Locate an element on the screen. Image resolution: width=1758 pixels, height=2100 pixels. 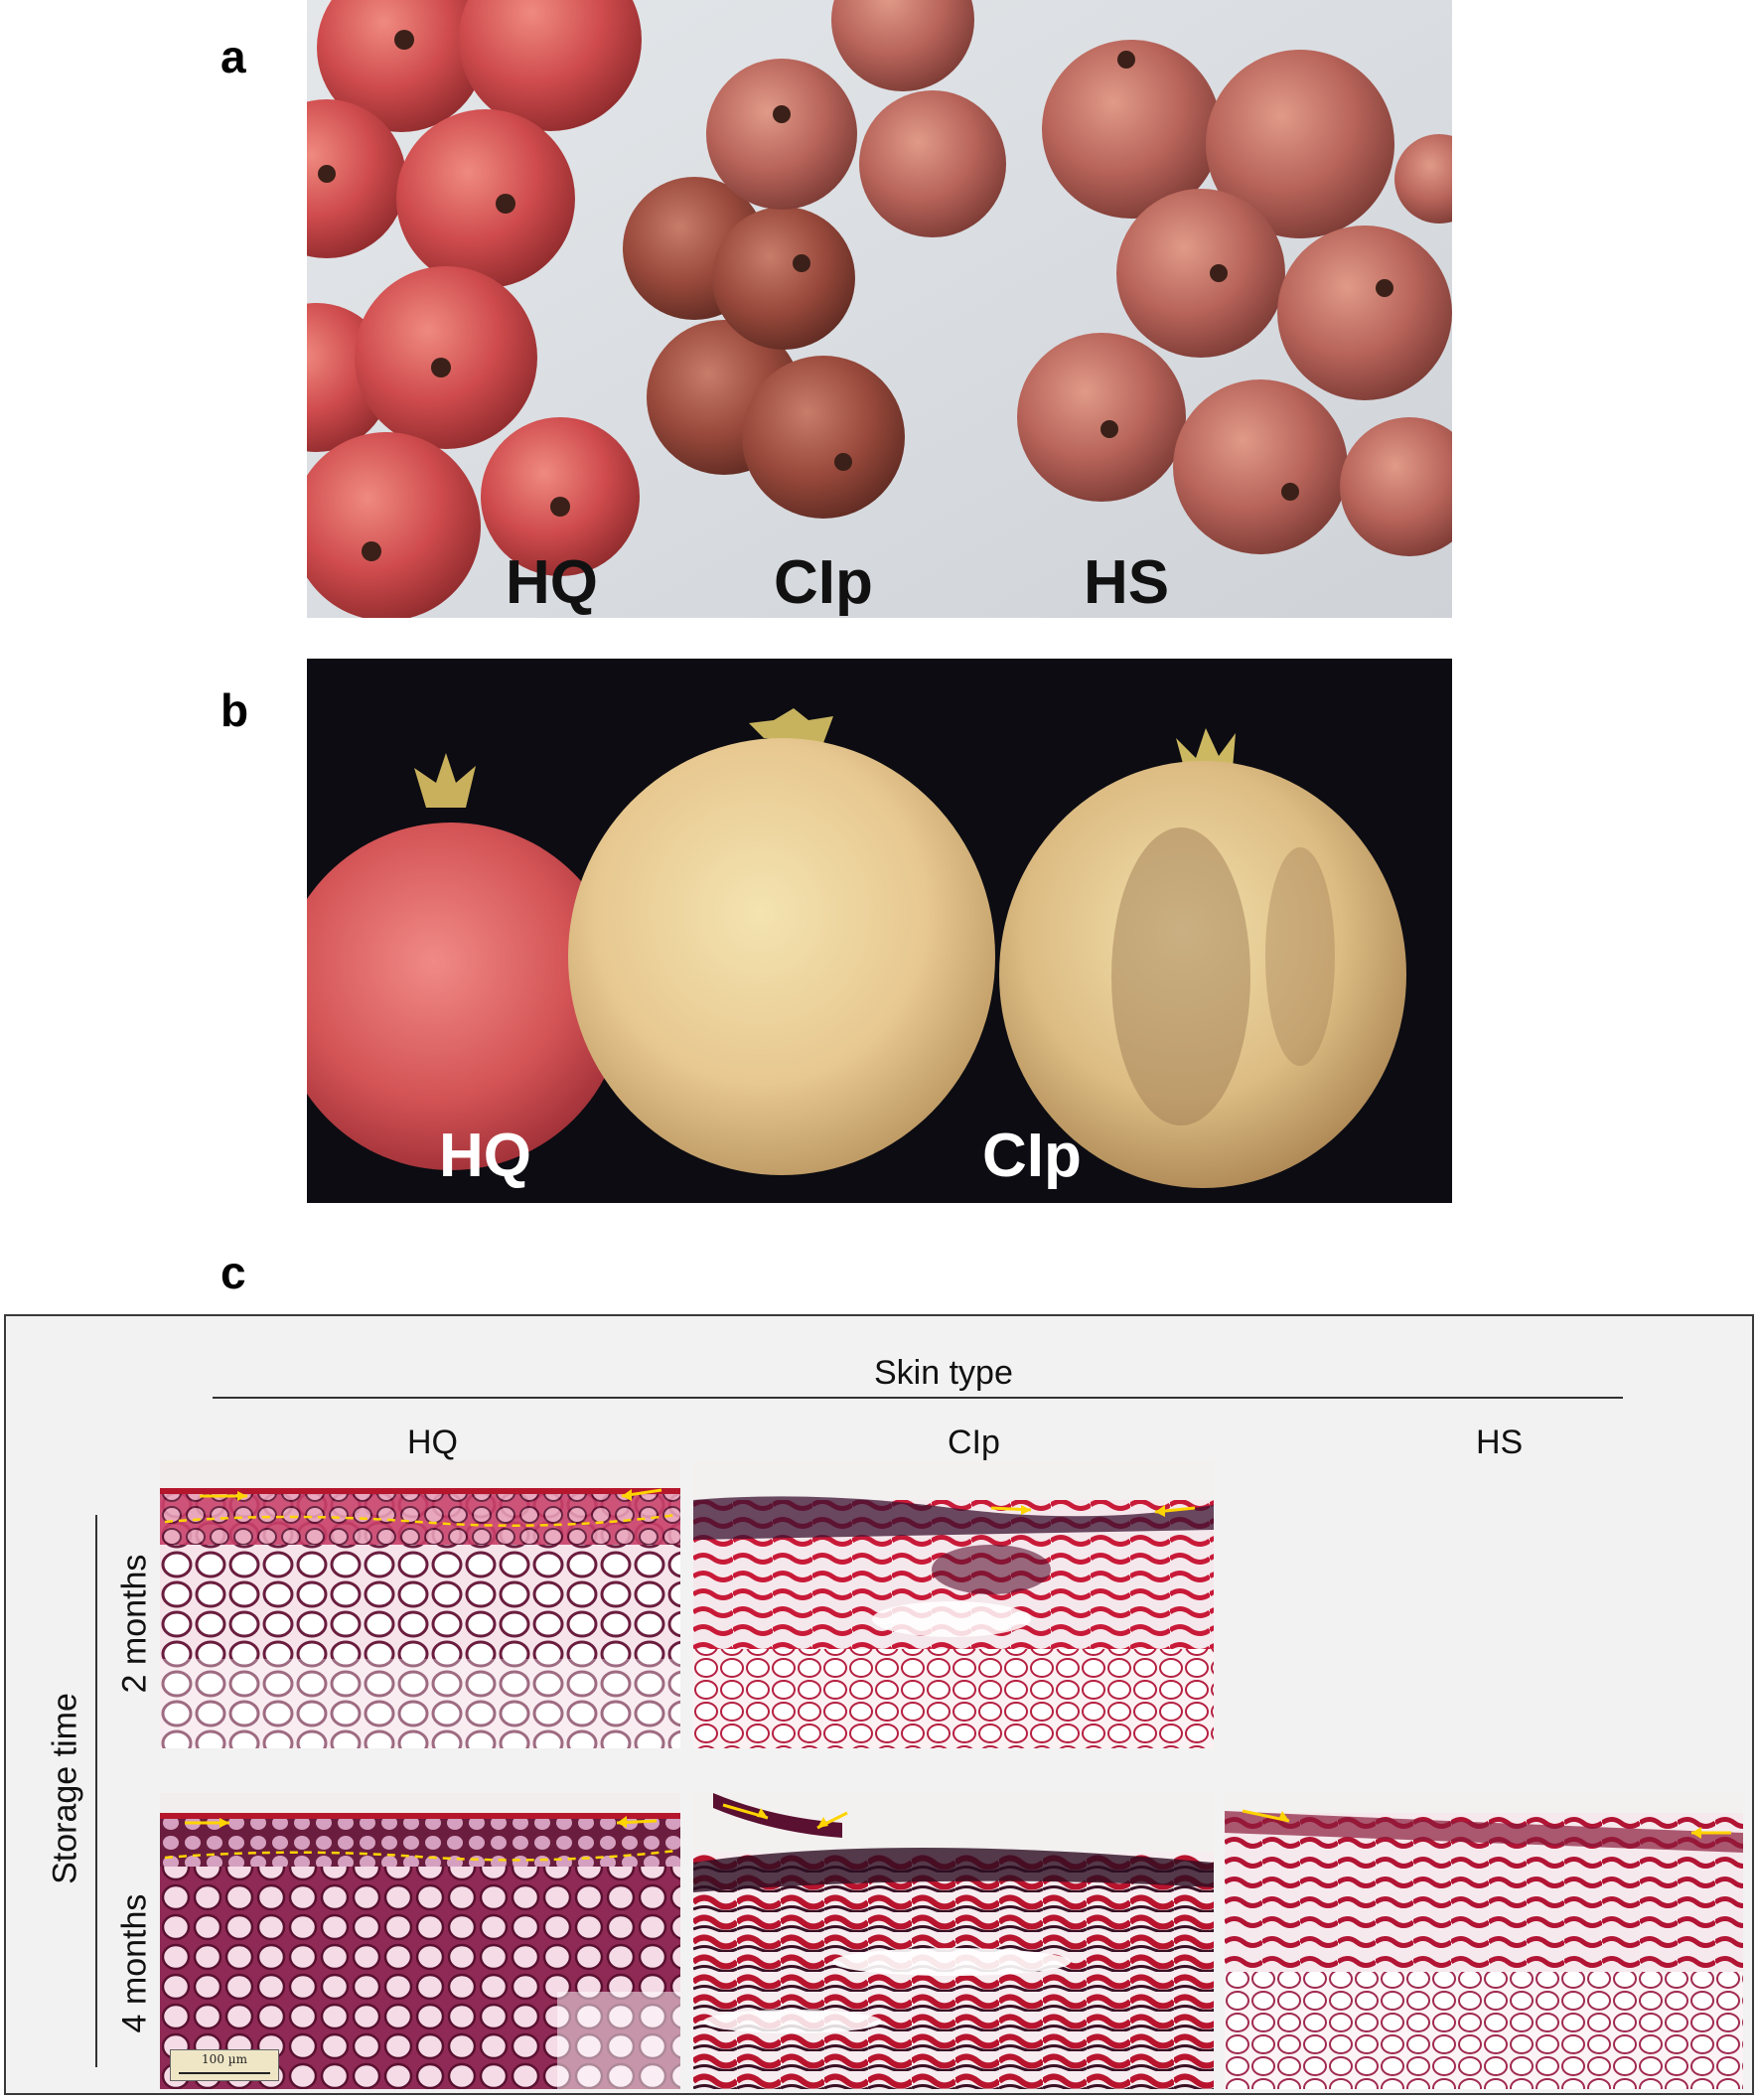
micrograph-hs-4-months is located at coordinates (1484, 1941).